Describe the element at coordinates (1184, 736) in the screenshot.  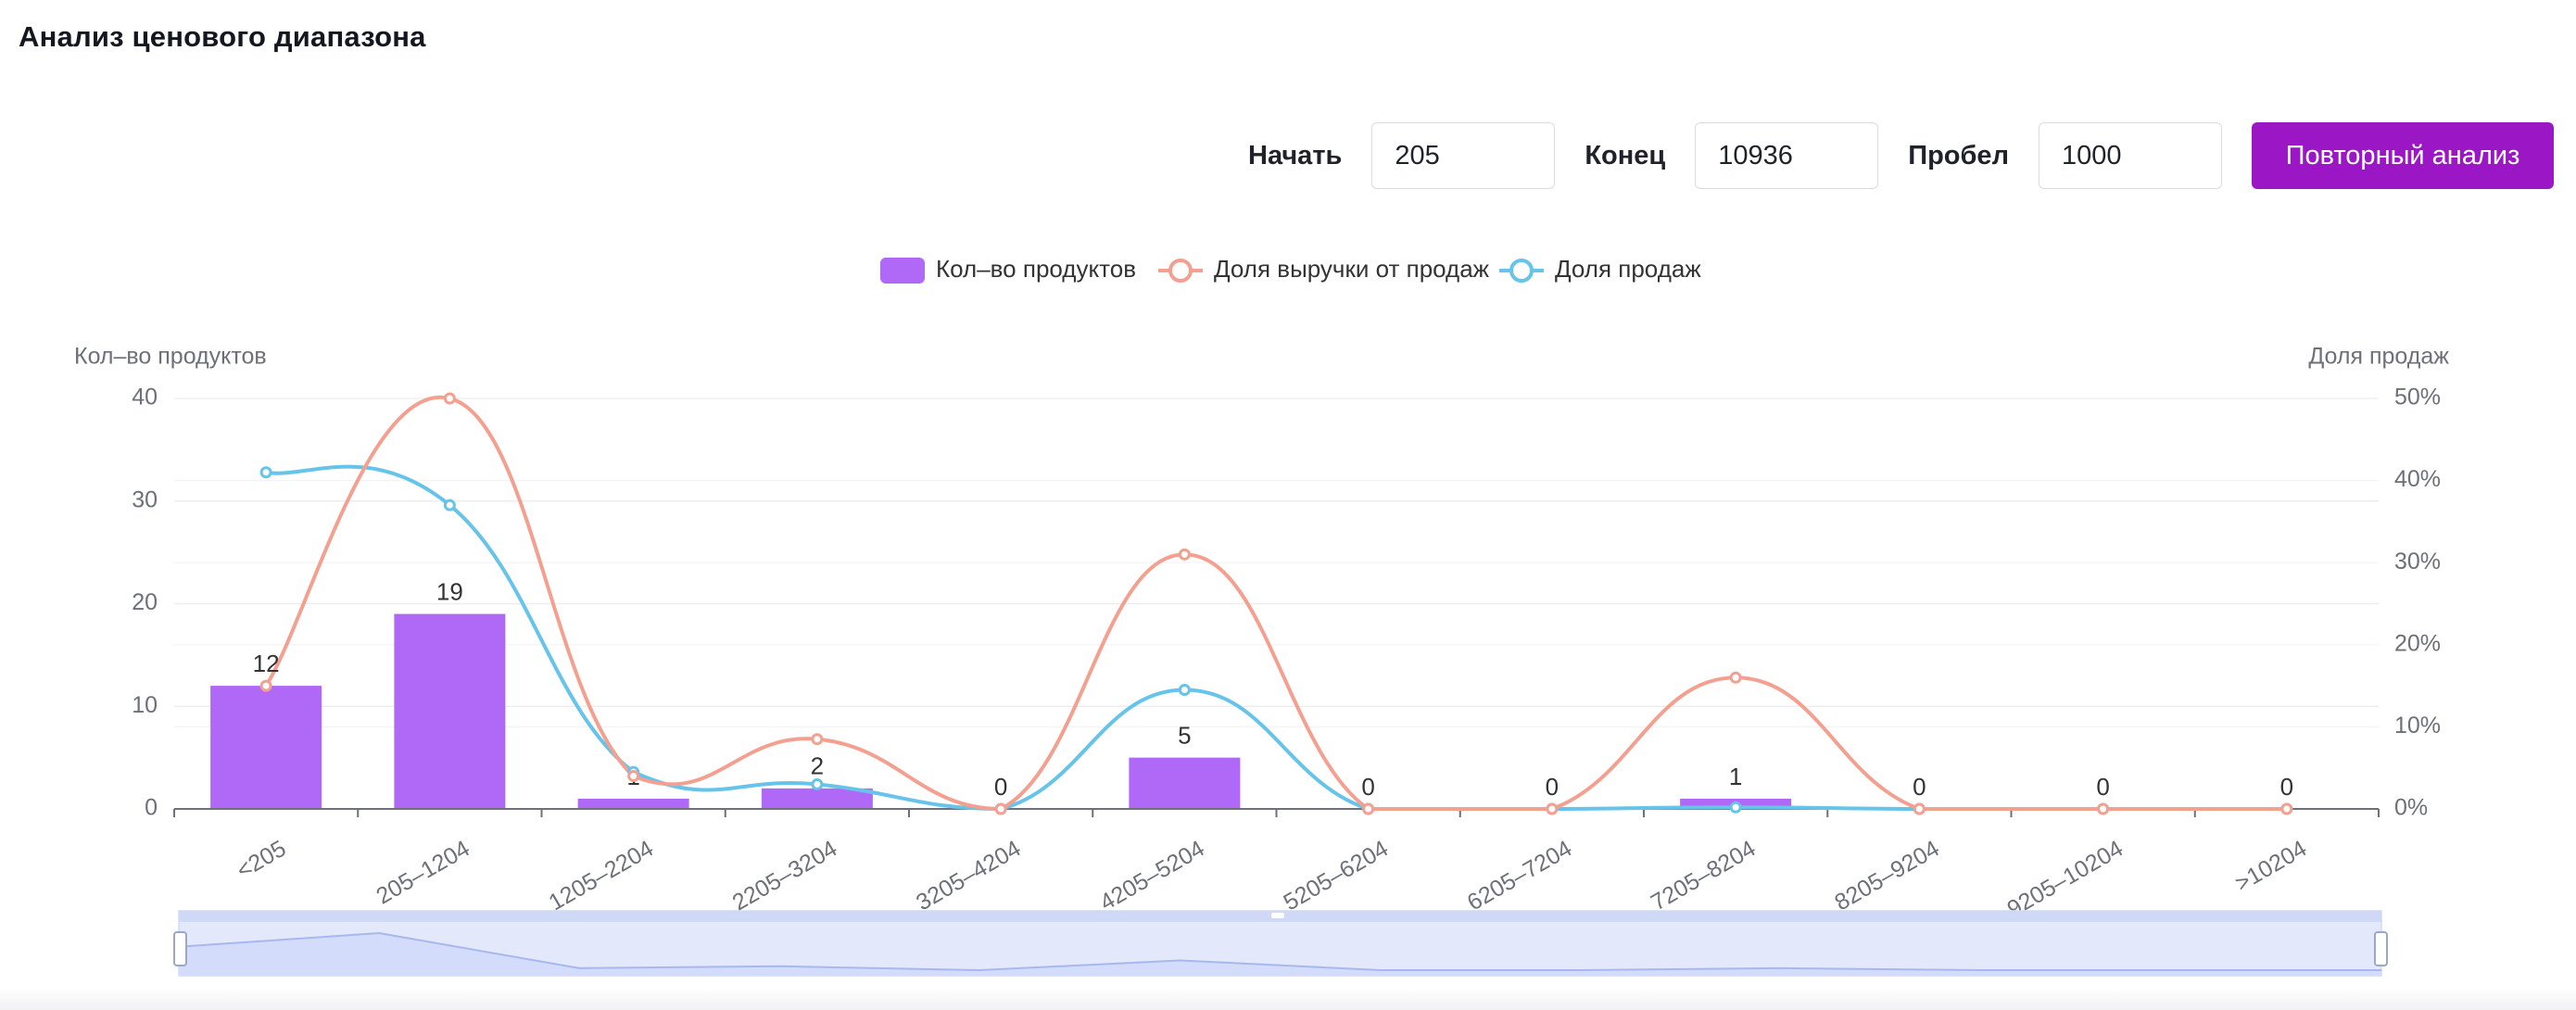
I see `bar-value-label: 5` at that location.